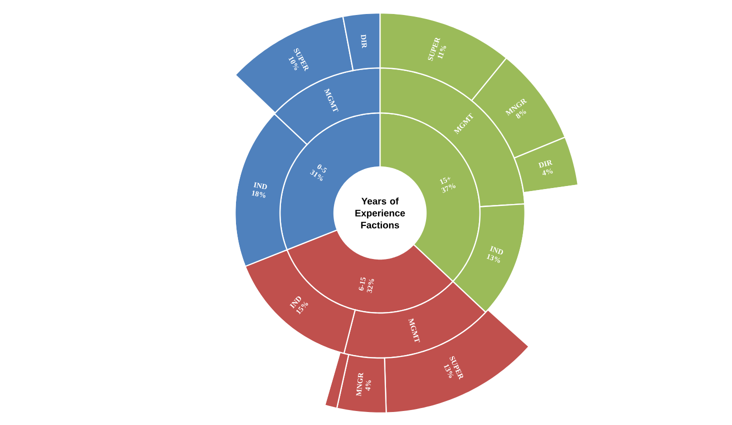 This screenshot has height=425, width=732. What do you see at coordinates (380, 213) in the screenshot?
I see `text: Years of Experience Factions` at bounding box center [380, 213].